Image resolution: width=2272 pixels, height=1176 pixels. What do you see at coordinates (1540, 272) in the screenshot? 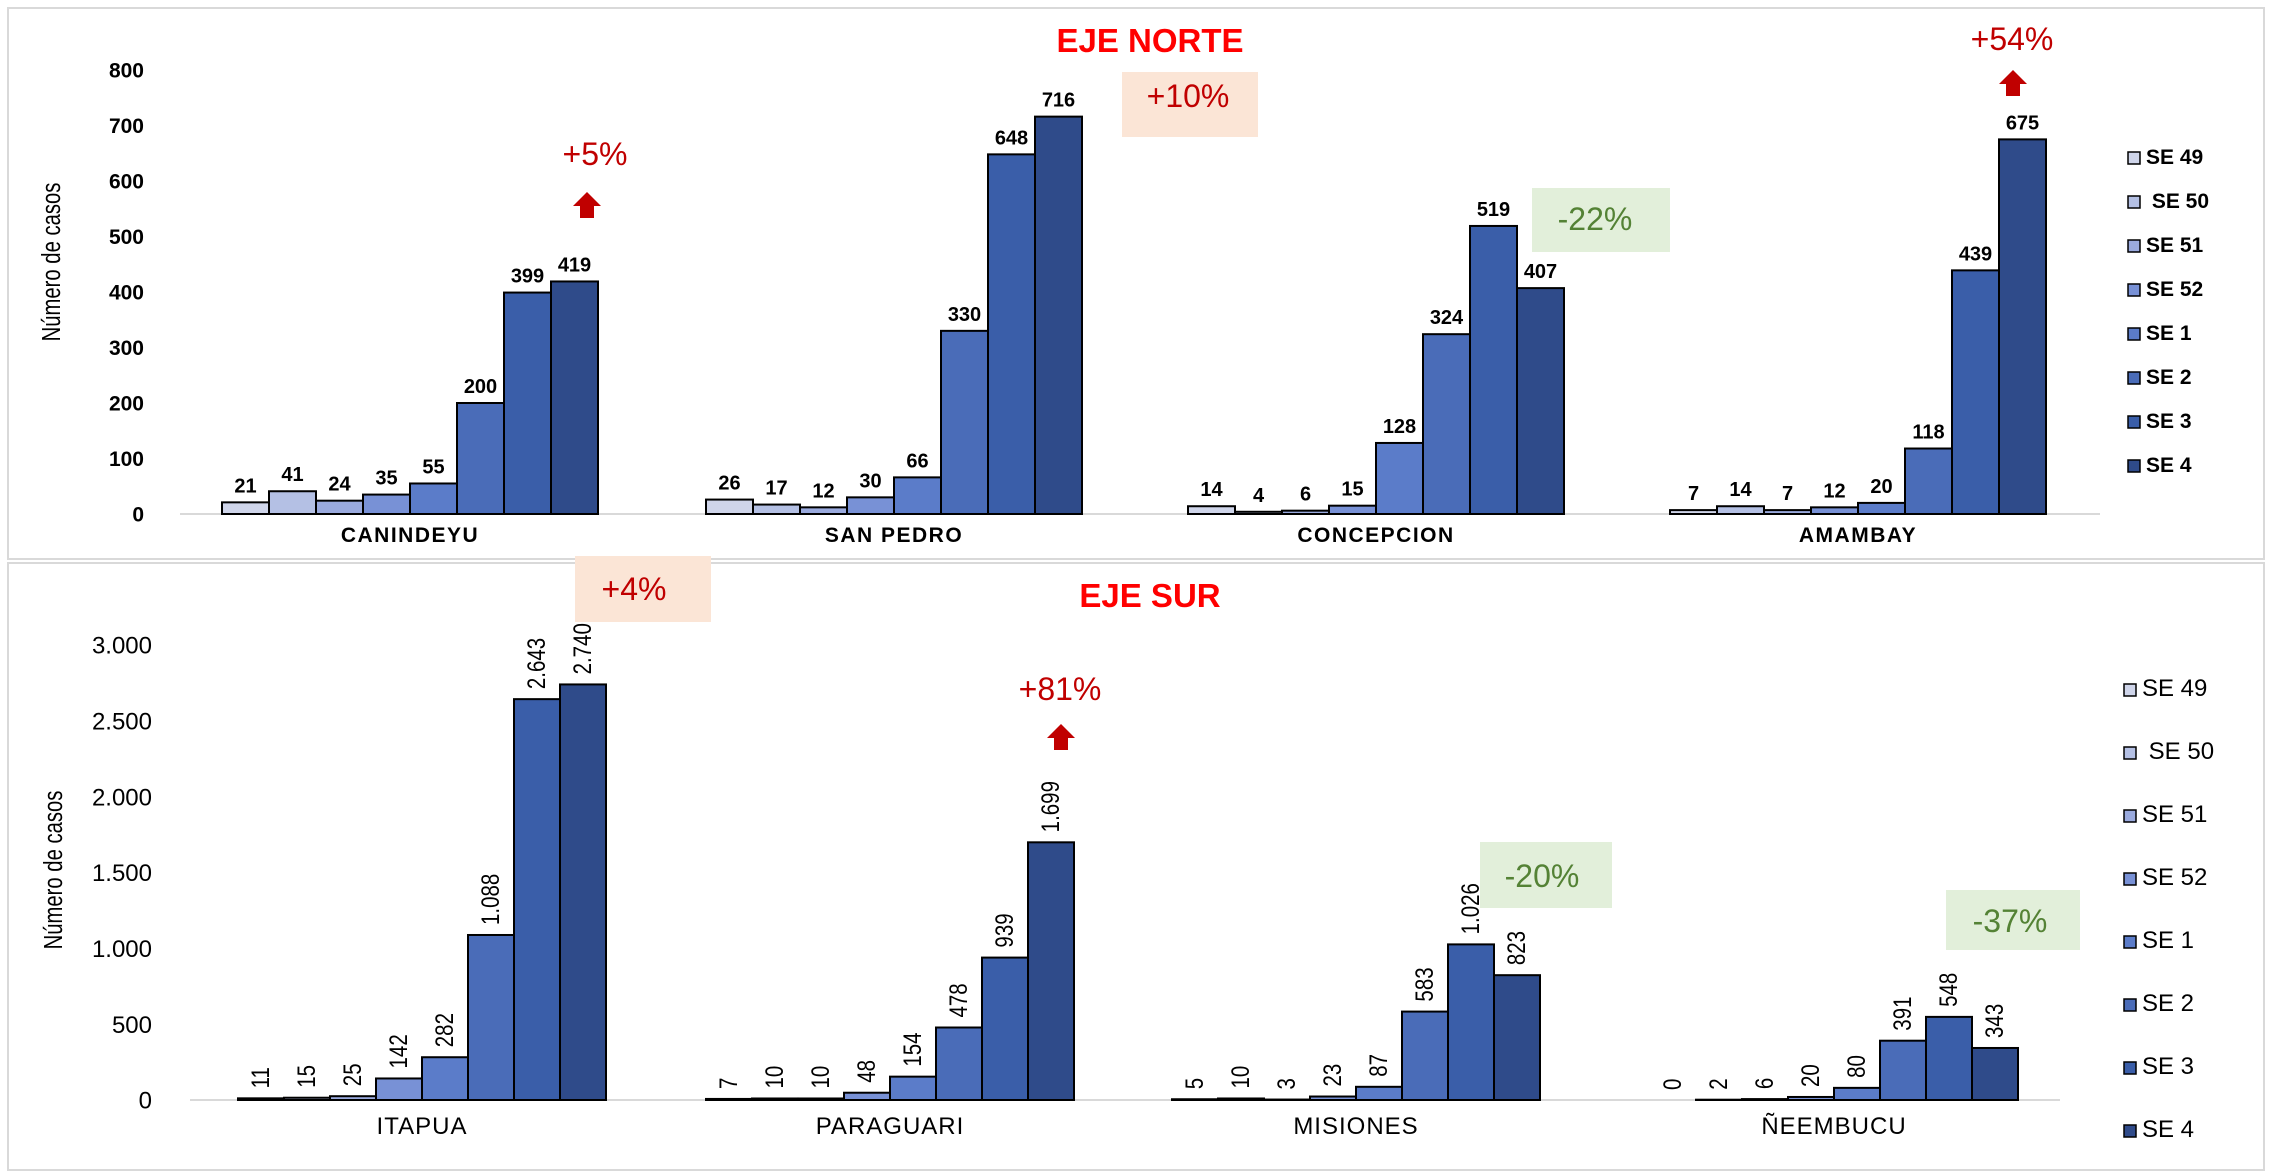
I see `data-label: 407` at bounding box center [1540, 272].